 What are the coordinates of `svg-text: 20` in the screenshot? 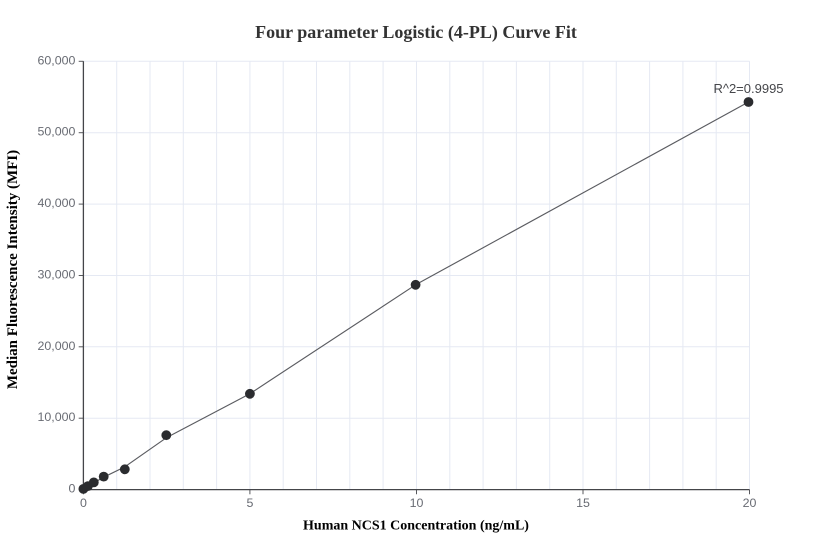 It's located at (750, 503).